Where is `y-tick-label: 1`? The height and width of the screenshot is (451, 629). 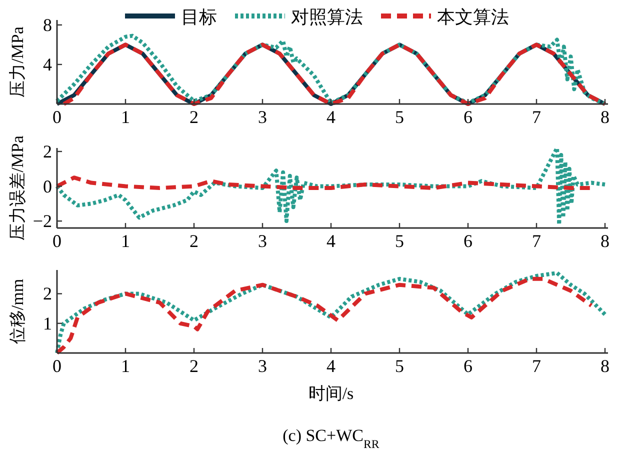 y-tick-label: 1 is located at coordinates (47, 323).